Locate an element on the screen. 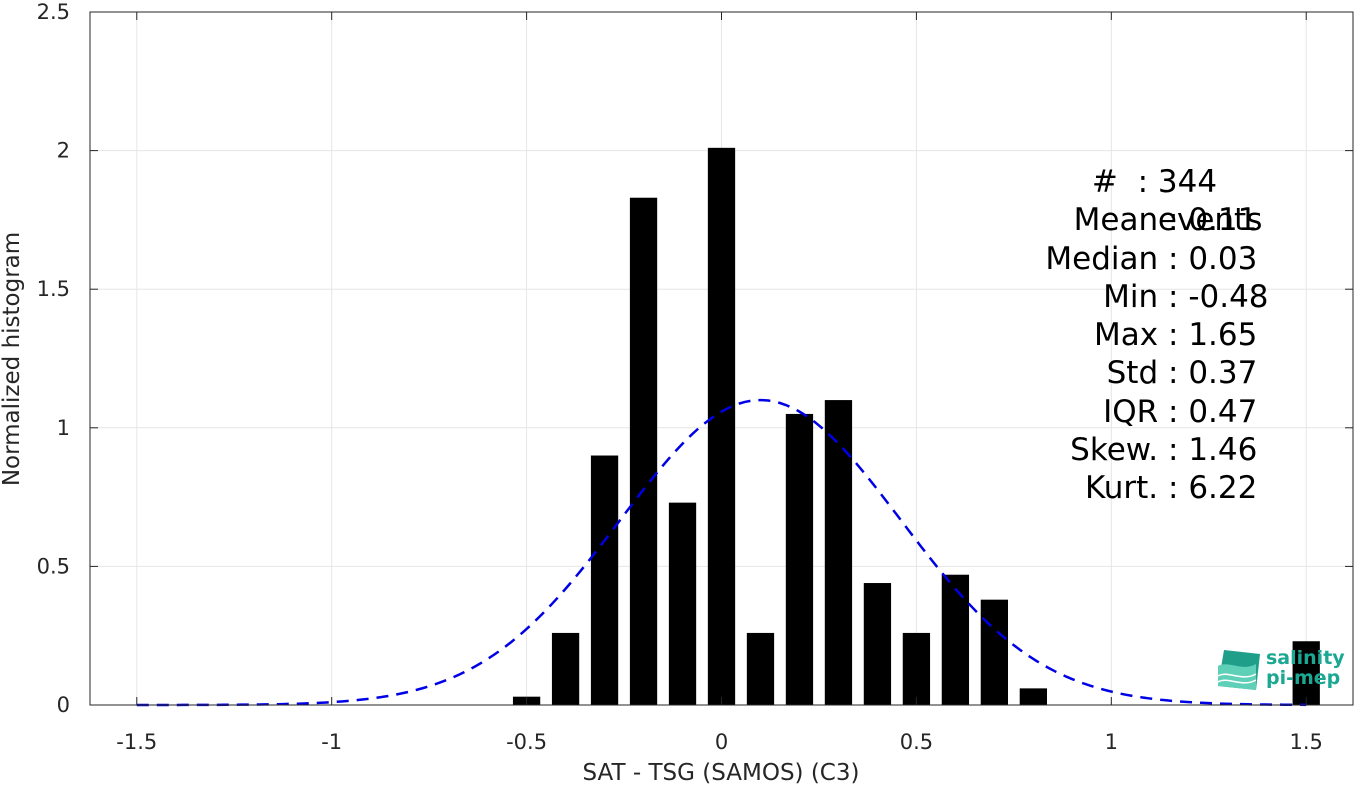  stat-name: Max is located at coordinates (1131, 335).